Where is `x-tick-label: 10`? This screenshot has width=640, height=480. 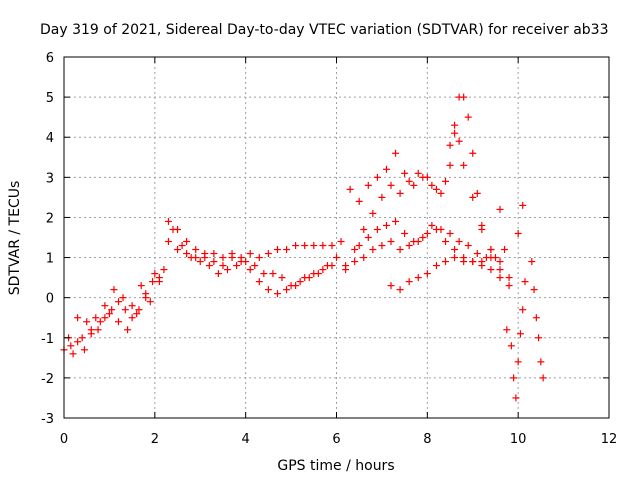
x-tick-label: 10 is located at coordinates (518, 439).